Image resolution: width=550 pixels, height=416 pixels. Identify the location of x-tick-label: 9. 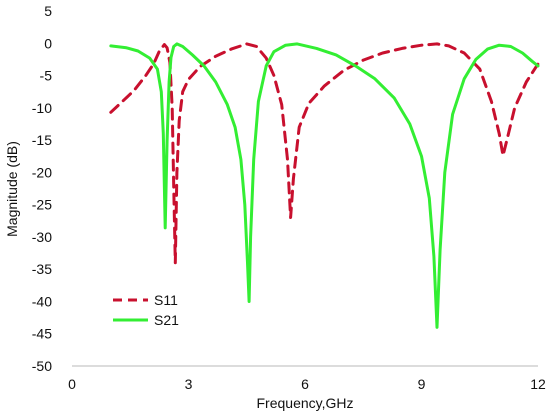
(422, 384).